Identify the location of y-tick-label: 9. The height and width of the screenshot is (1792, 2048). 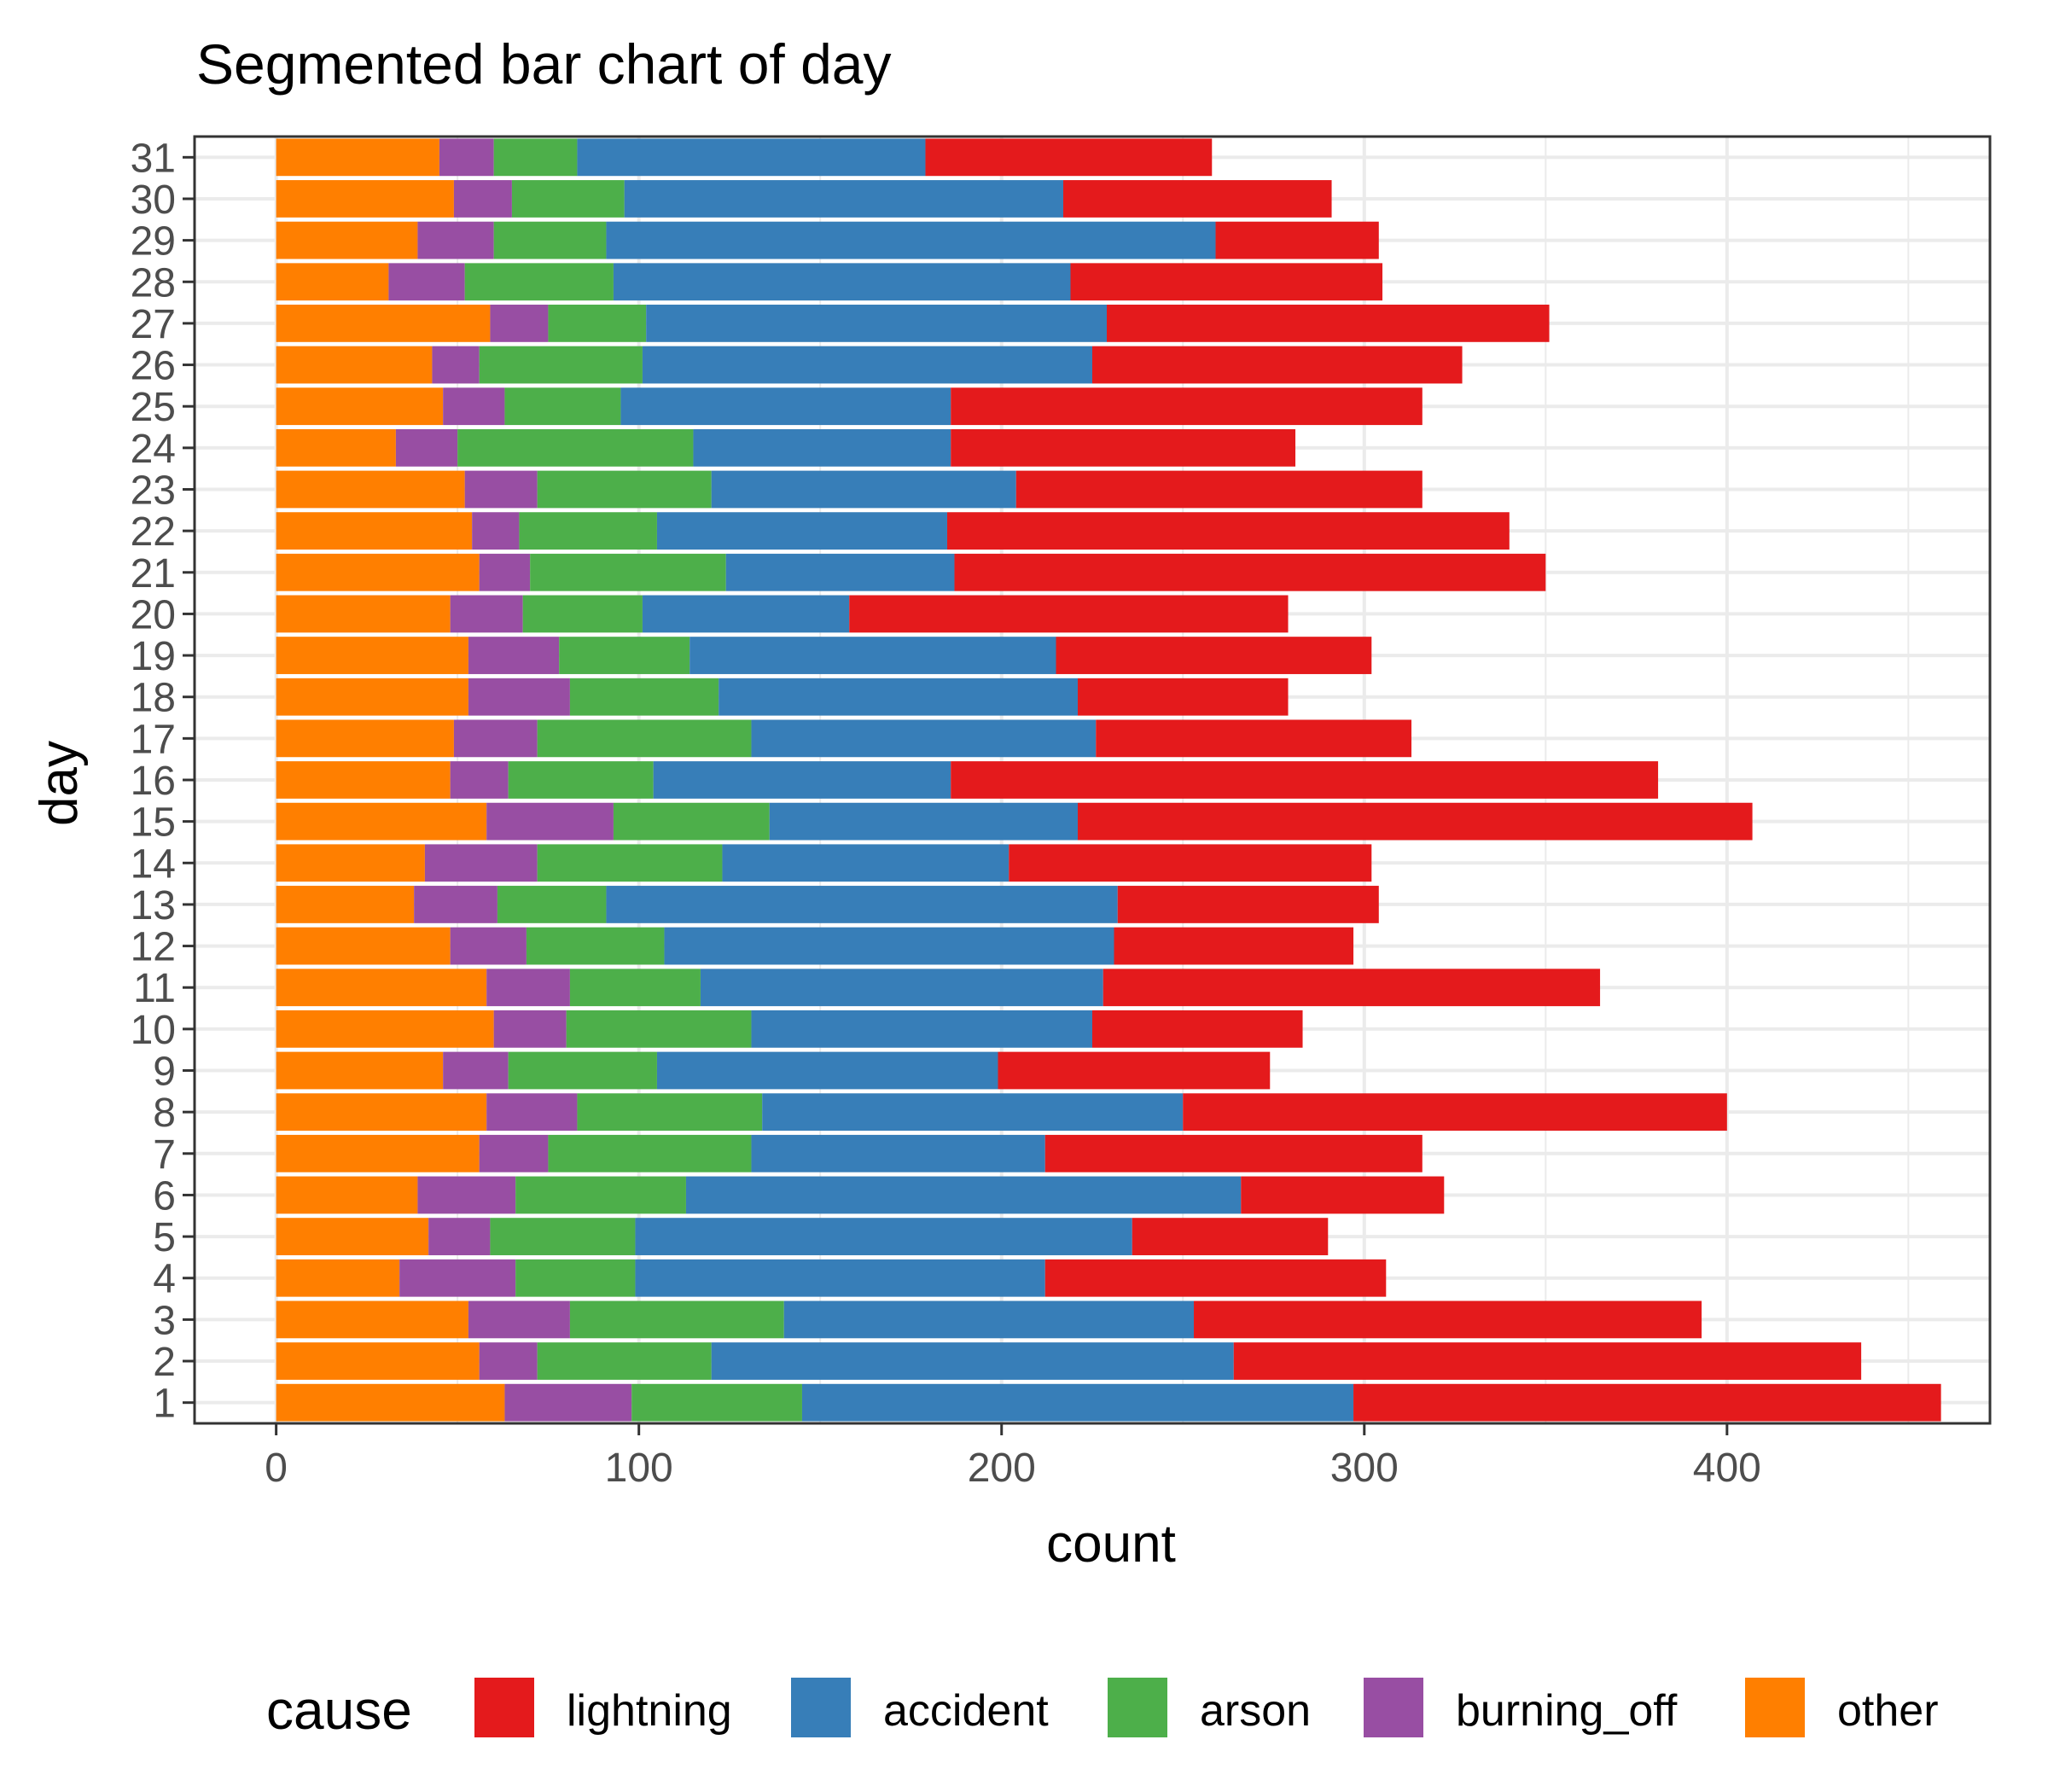
(164, 1072).